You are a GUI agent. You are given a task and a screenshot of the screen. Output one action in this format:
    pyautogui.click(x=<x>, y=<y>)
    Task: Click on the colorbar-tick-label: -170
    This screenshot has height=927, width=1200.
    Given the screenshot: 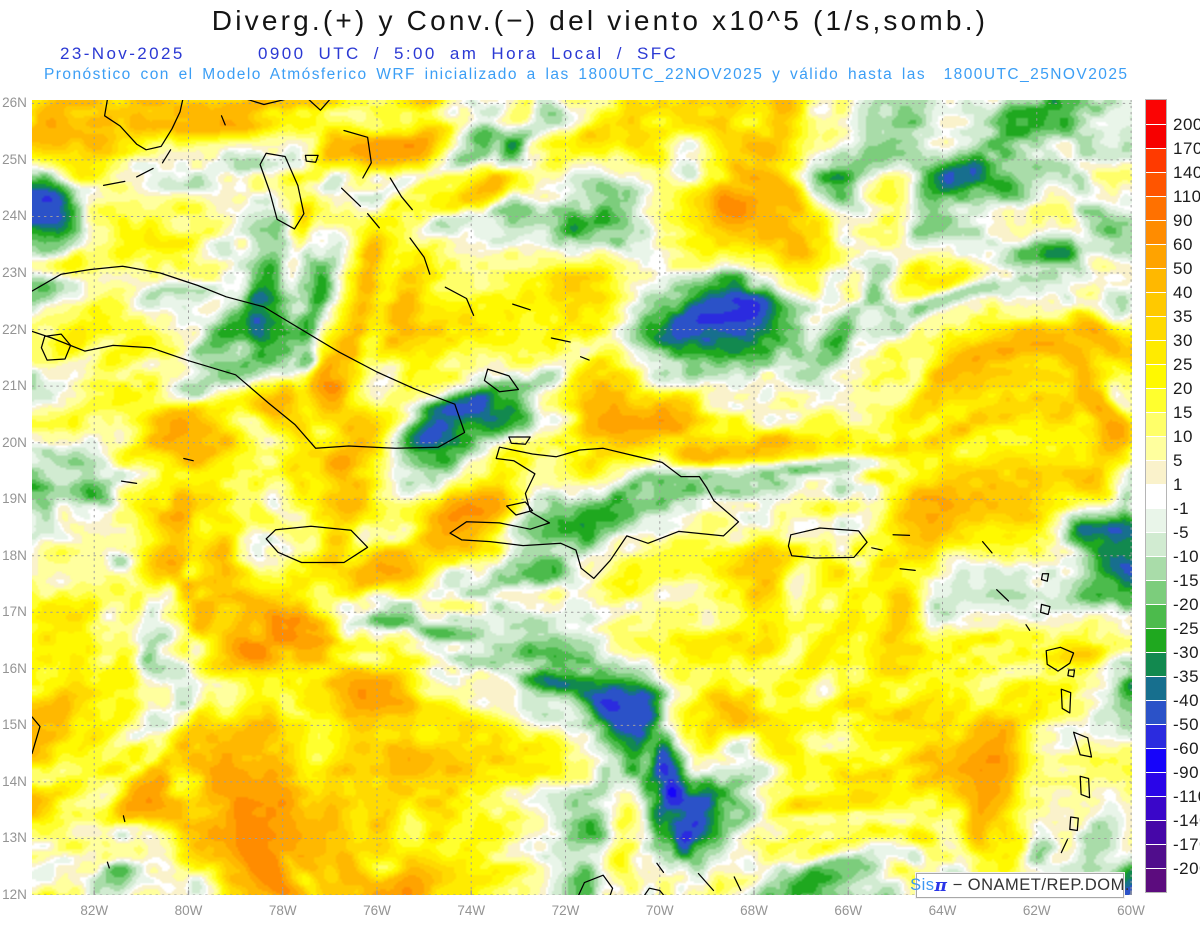 What is the action you would take?
    pyautogui.click(x=1186, y=844)
    